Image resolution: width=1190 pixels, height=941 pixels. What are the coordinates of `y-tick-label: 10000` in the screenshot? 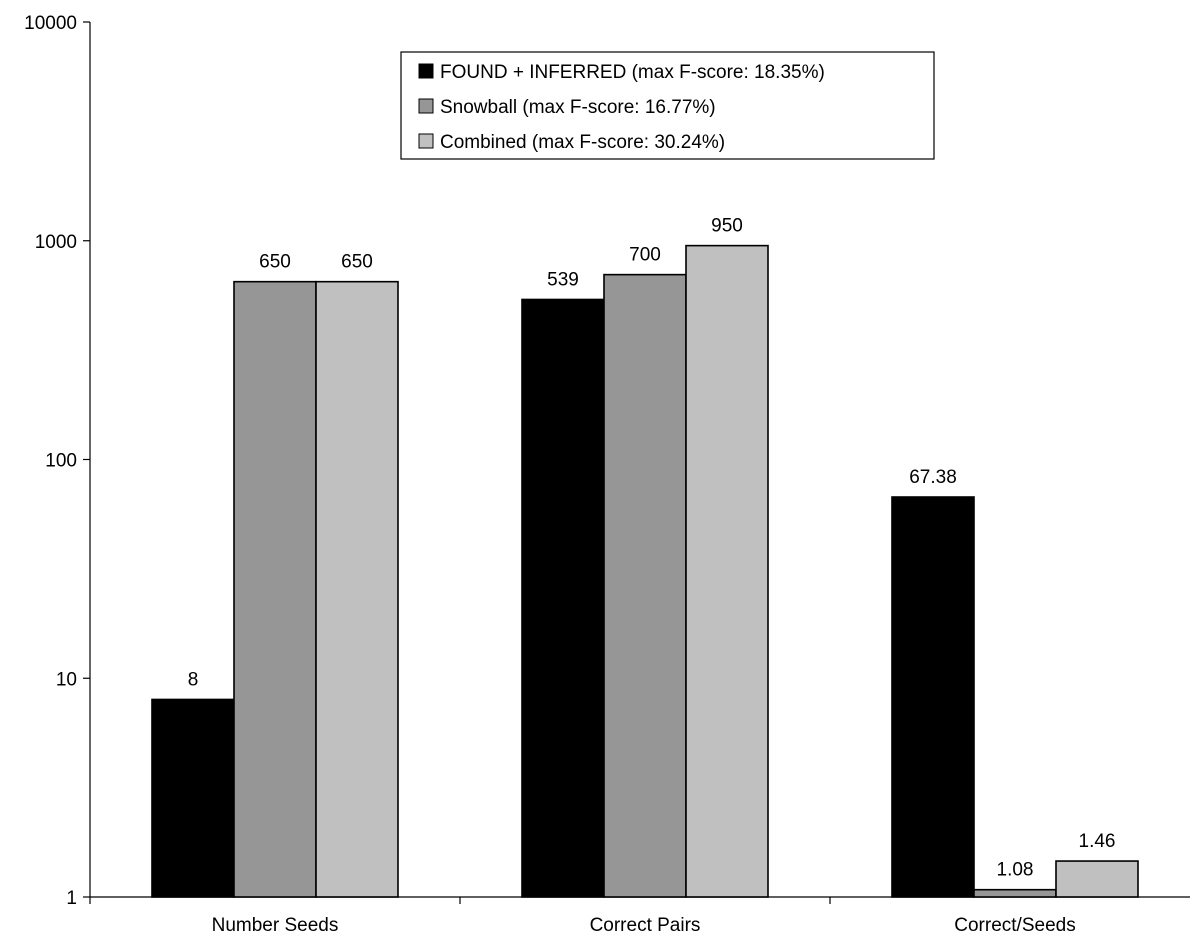 It's located at (50, 23).